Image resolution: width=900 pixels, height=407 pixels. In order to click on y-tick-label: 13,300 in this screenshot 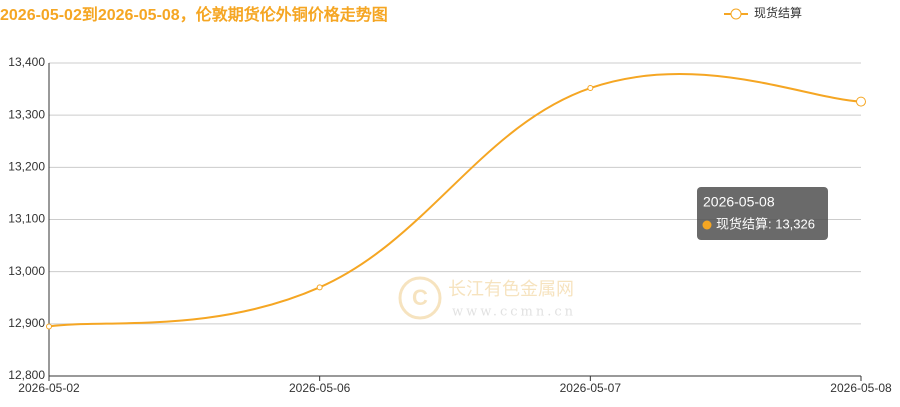, I will do `click(26, 114)`.